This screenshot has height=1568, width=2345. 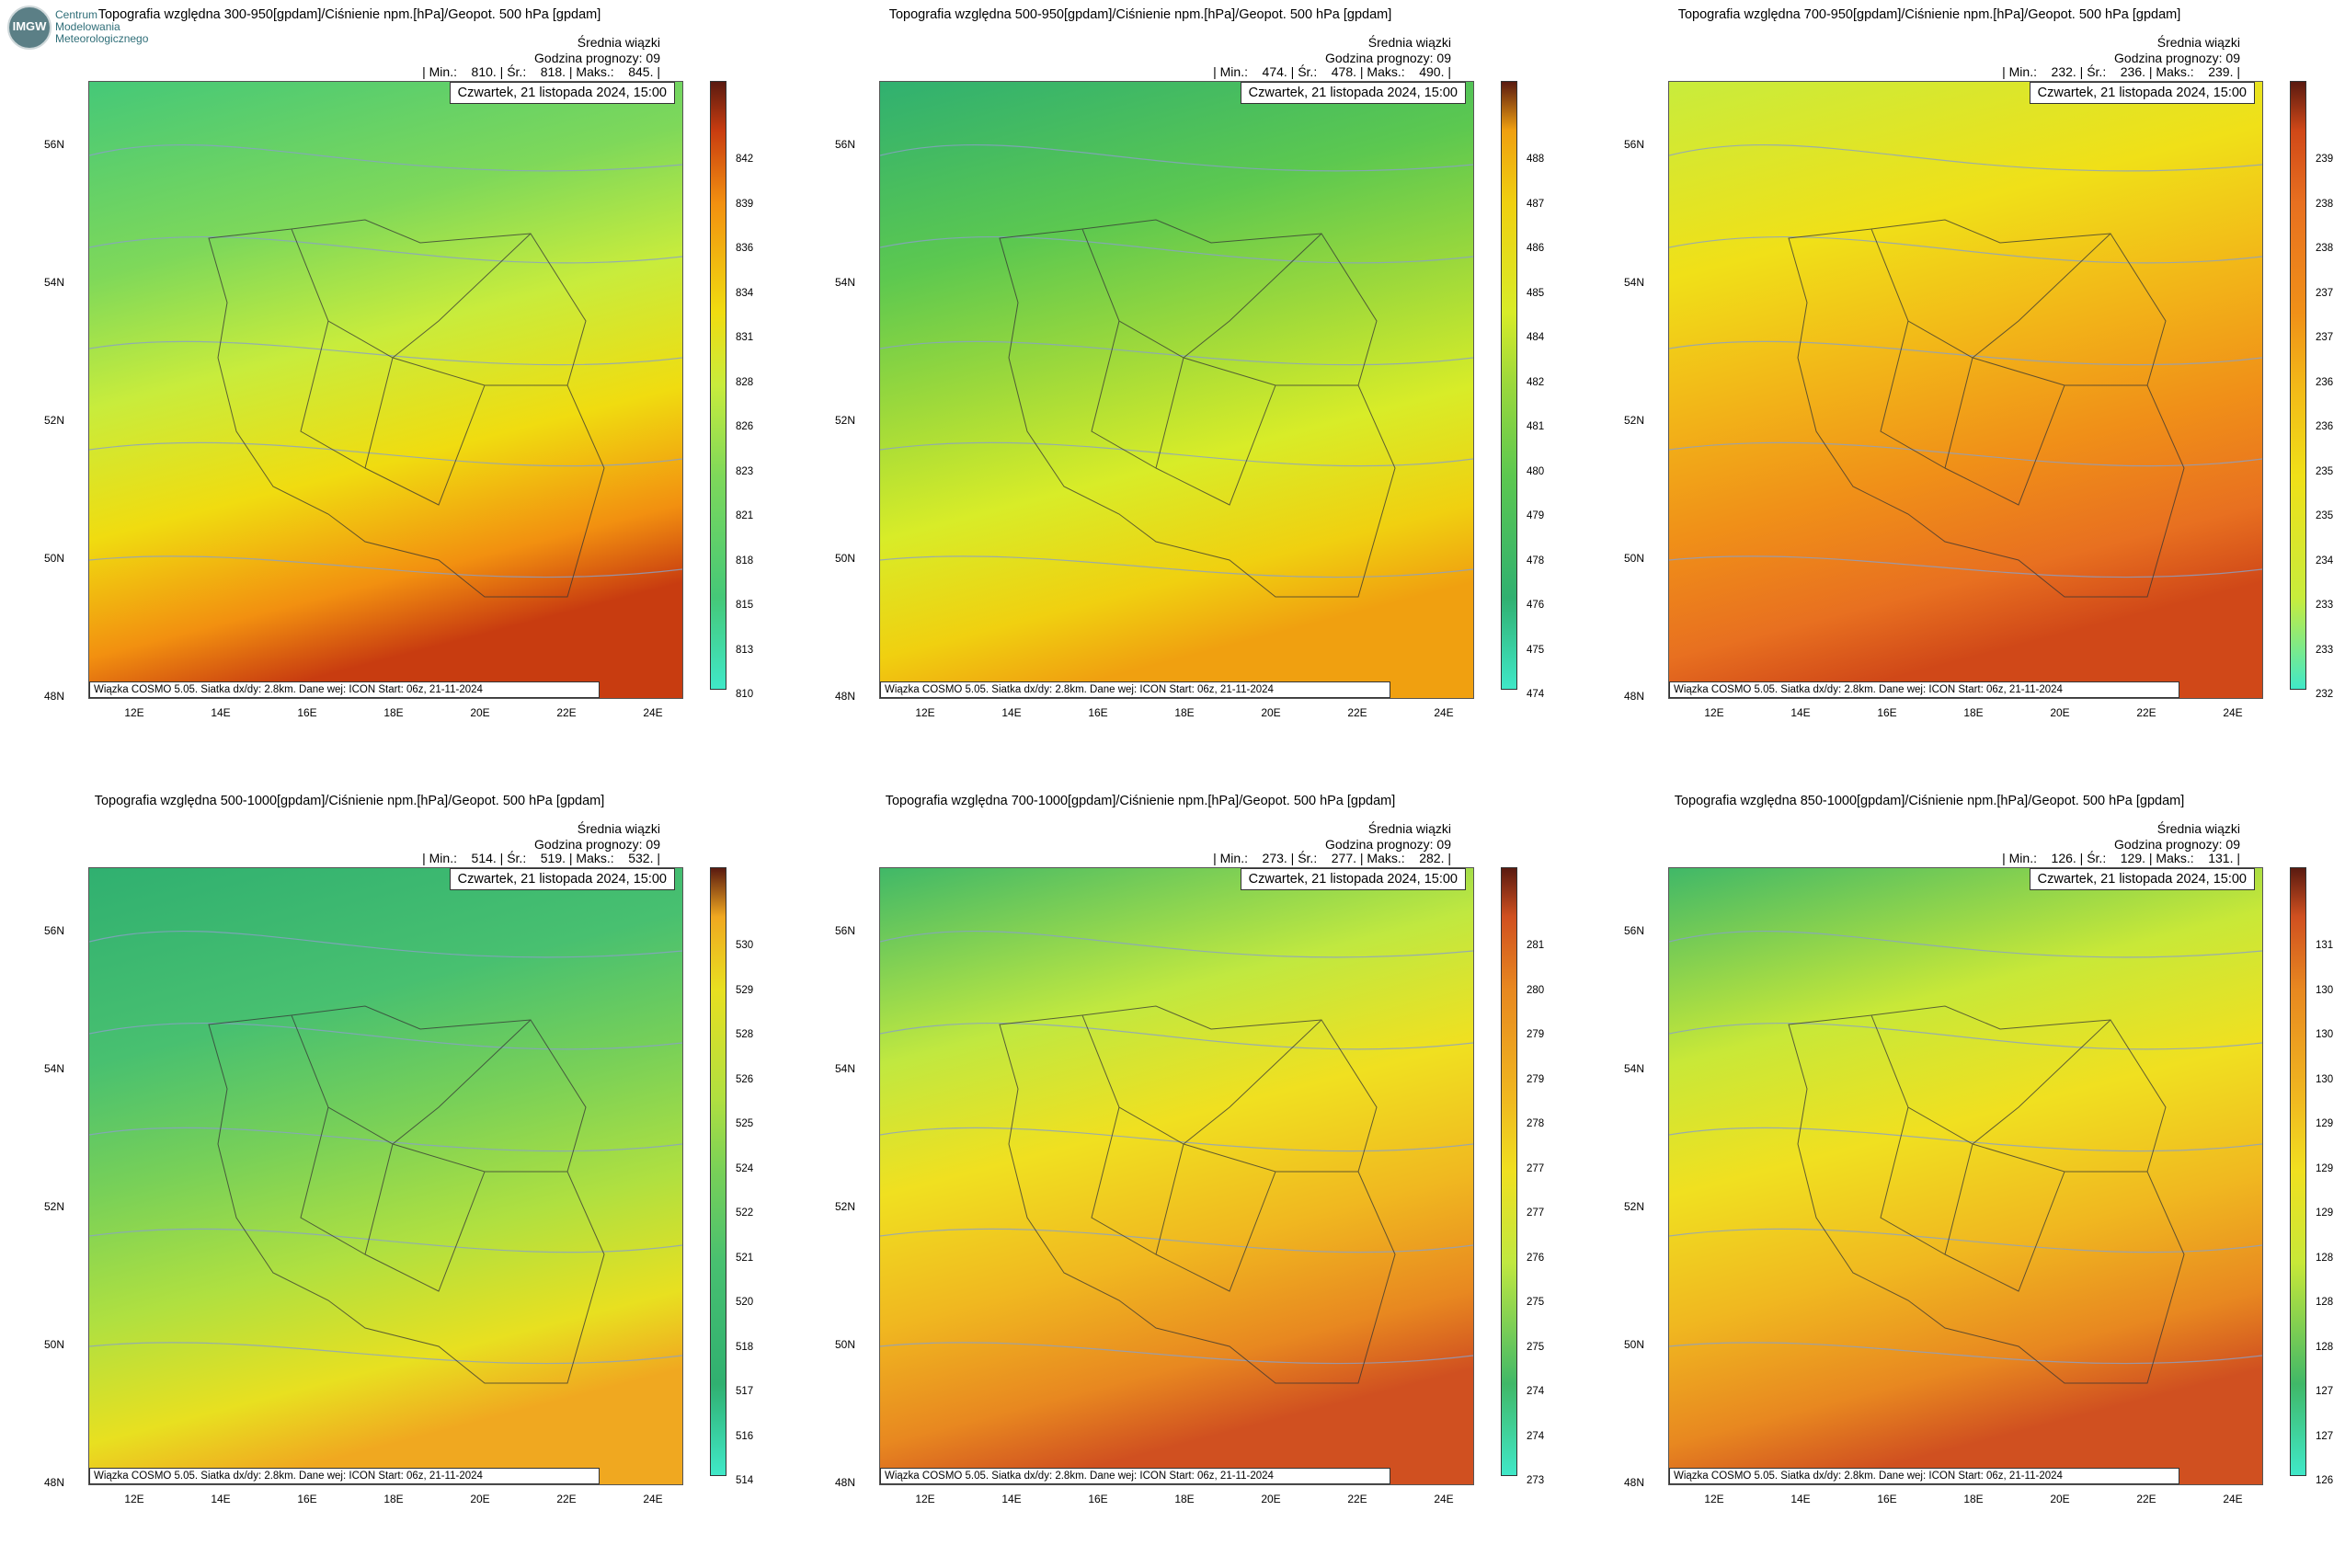 What do you see at coordinates (745, 426) in the screenshot?
I see `colorbar-tick-label: 826` at bounding box center [745, 426].